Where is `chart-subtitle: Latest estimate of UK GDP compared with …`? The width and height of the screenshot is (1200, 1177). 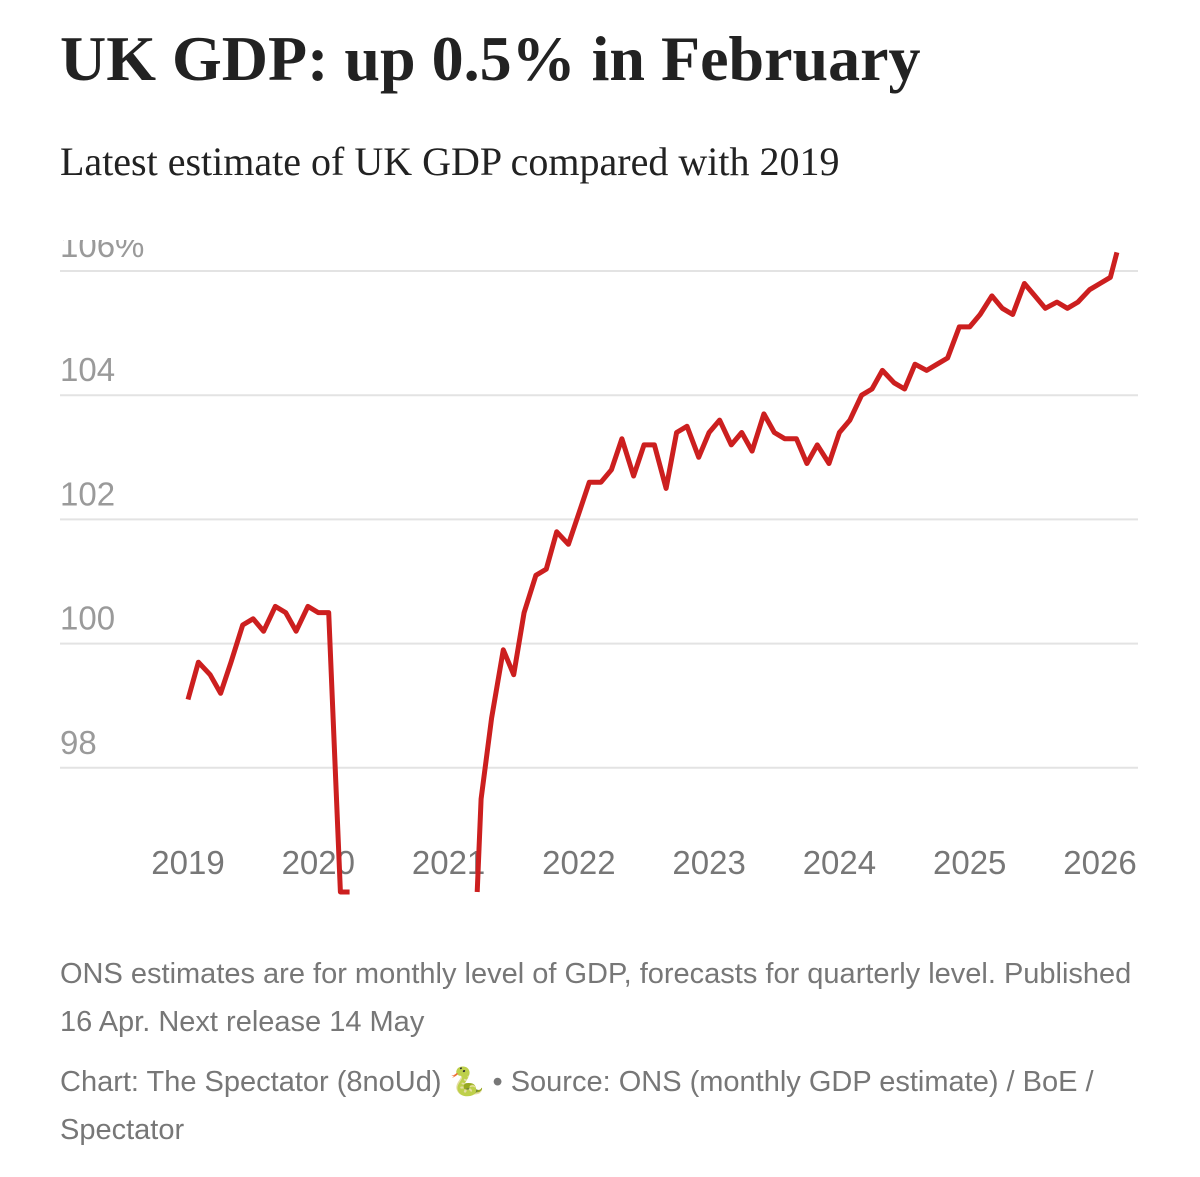
chart-subtitle: Latest estimate of UK GDP compared with … is located at coordinates (450, 161).